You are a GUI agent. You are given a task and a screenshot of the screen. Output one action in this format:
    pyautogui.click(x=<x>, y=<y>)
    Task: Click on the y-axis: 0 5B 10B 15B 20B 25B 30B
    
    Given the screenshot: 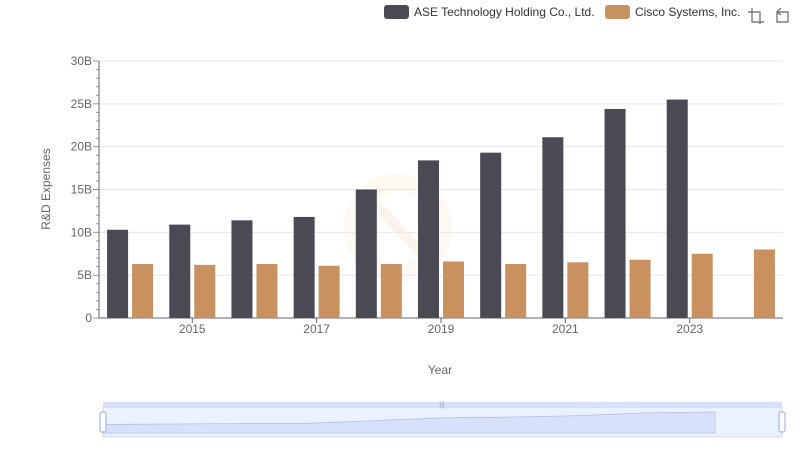 What is the action you would take?
    pyautogui.click(x=85, y=189)
    